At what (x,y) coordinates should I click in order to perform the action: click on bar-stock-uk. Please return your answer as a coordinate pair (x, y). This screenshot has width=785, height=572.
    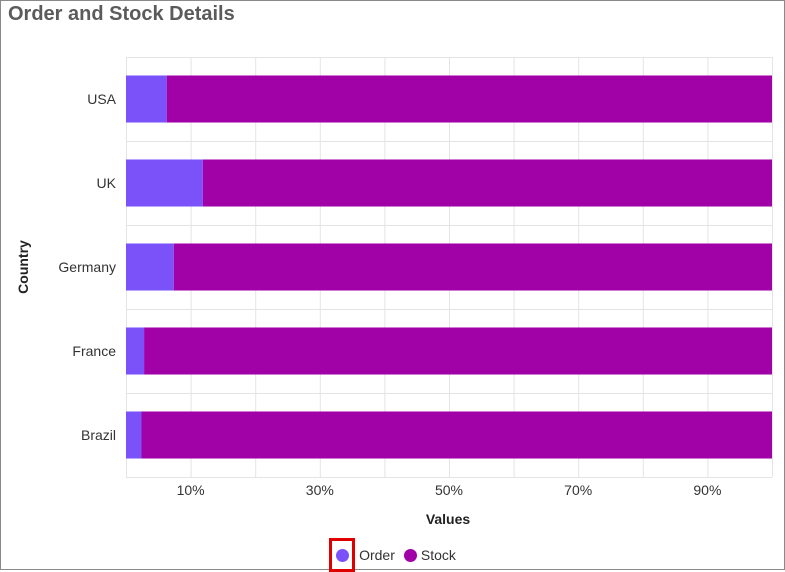
    Looking at the image, I should click on (487, 183).